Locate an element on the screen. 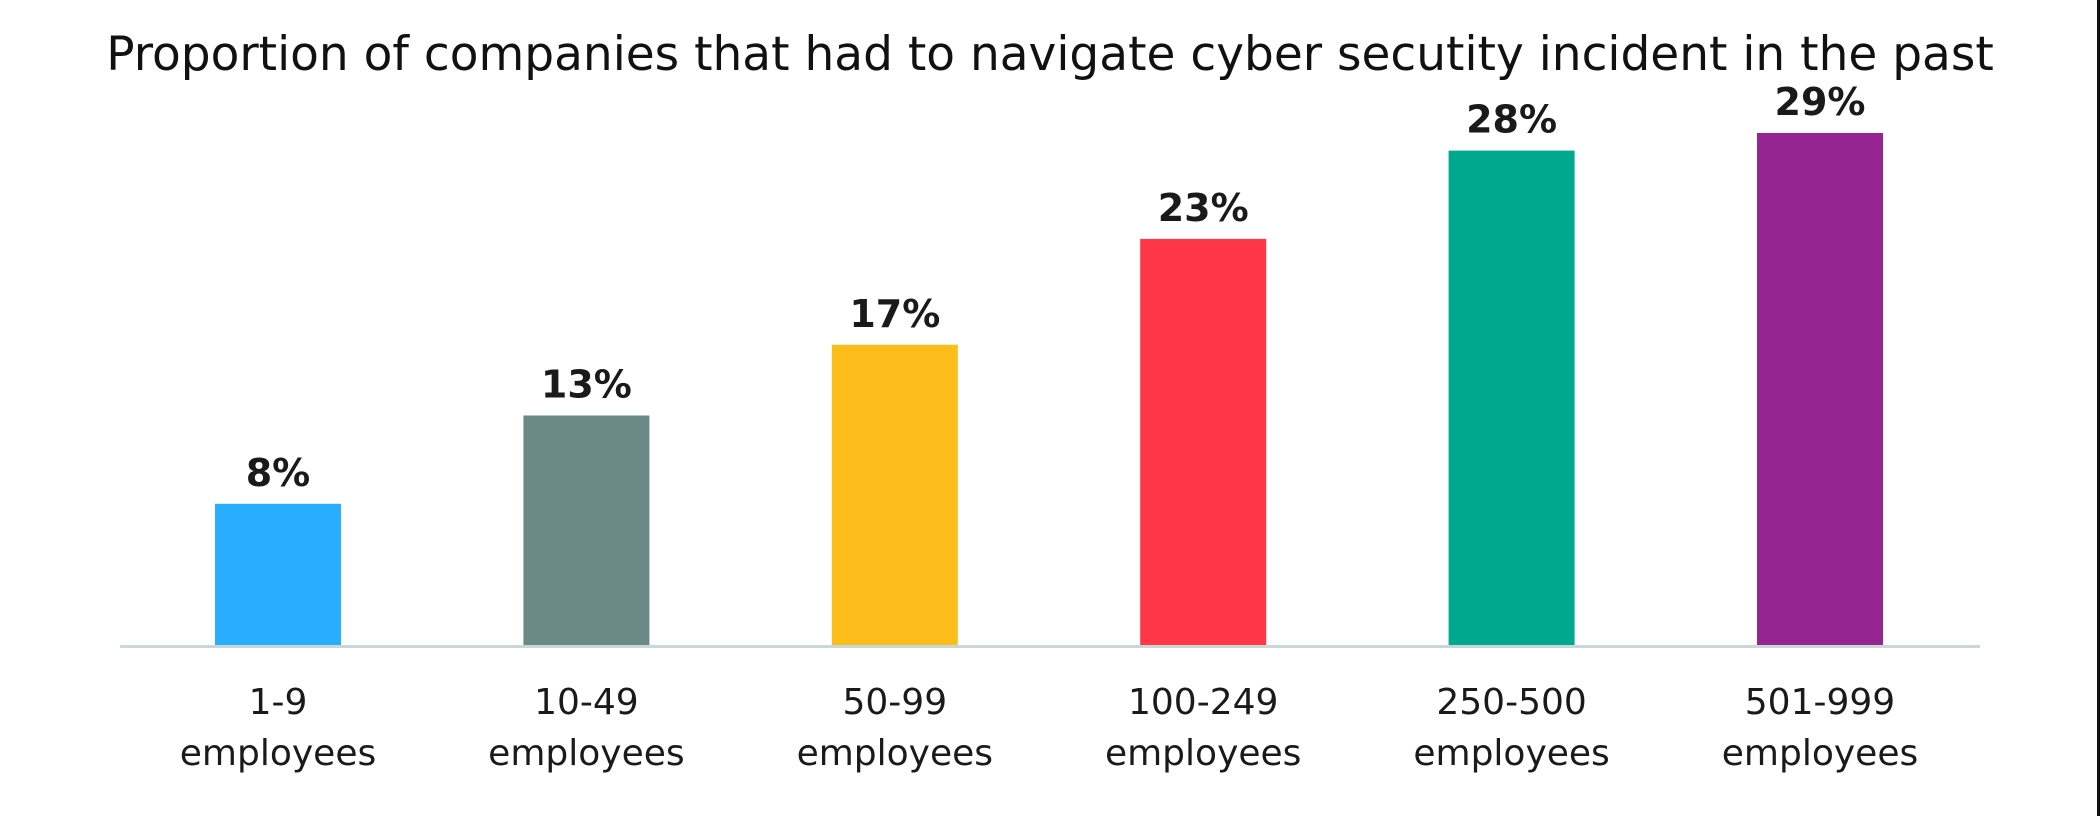 The height and width of the screenshot is (816, 2100). category-range: 501-999 is located at coordinates (1820, 702).